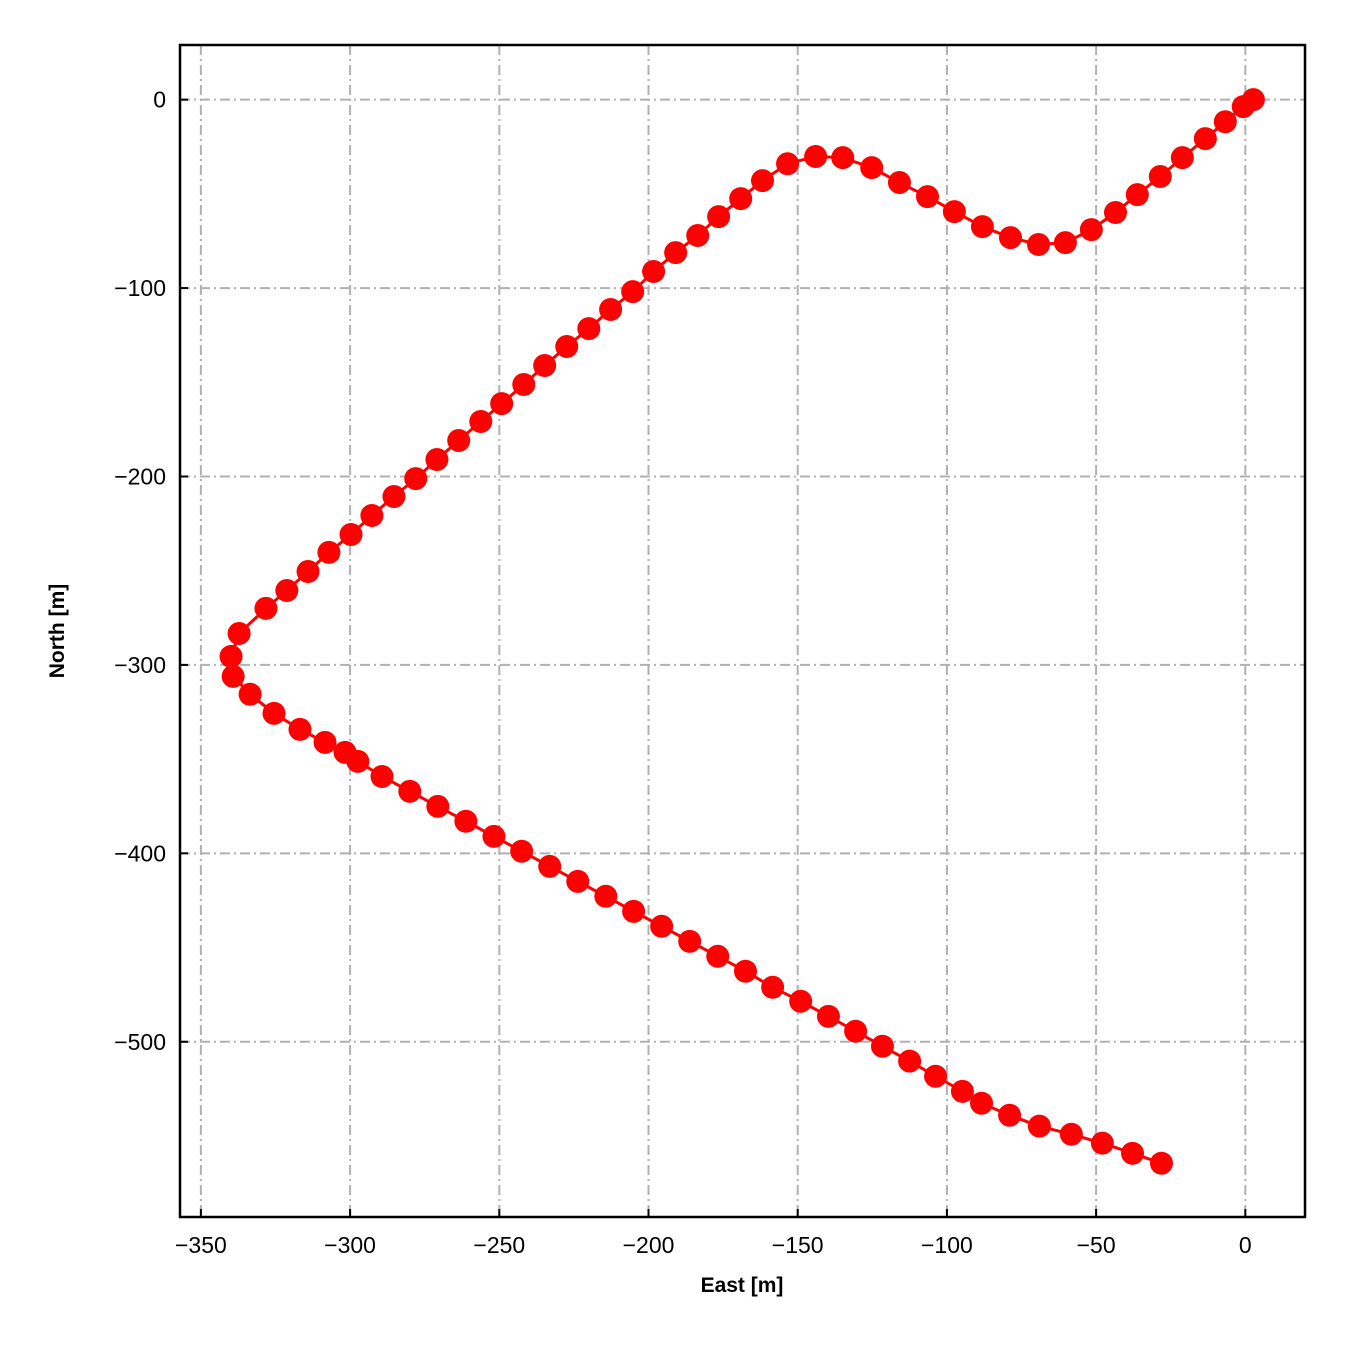 Image resolution: width=1350 pixels, height=1355 pixels. I want to click on x-tick-label: −250, so click(499, 1245).